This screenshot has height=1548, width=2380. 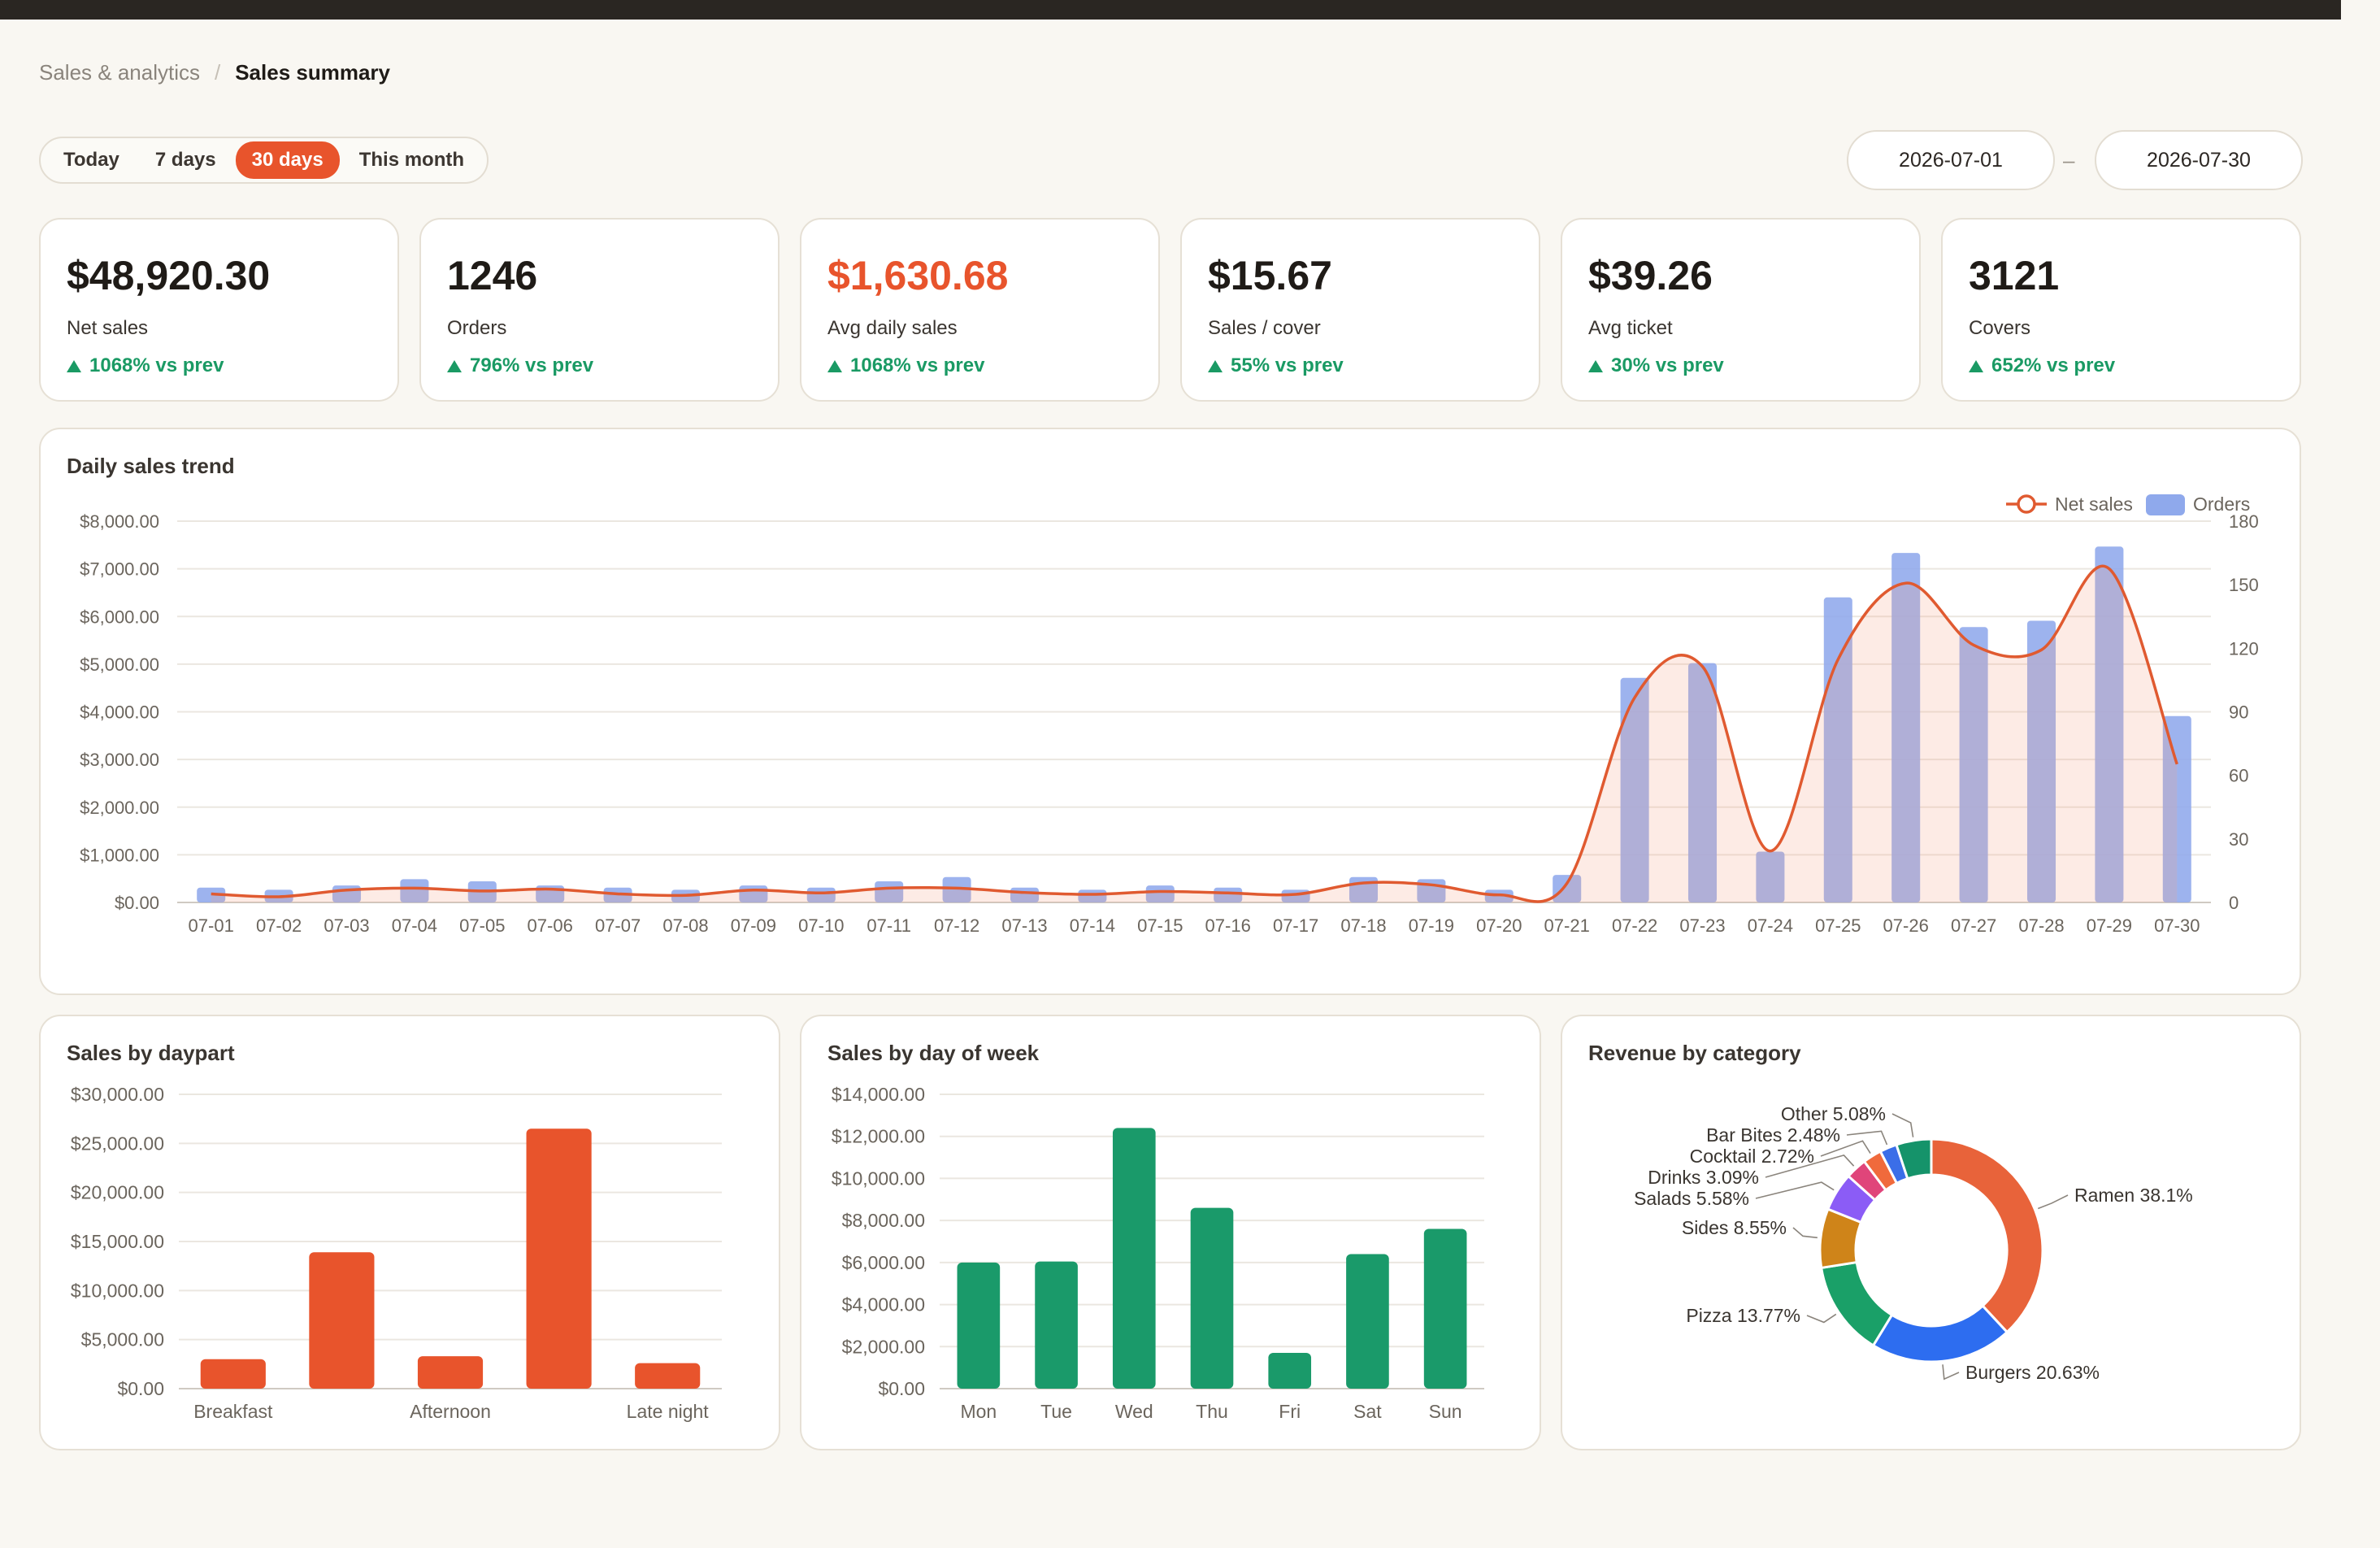 What do you see at coordinates (411, 160) in the screenshot?
I see `tab-this-month: This month` at bounding box center [411, 160].